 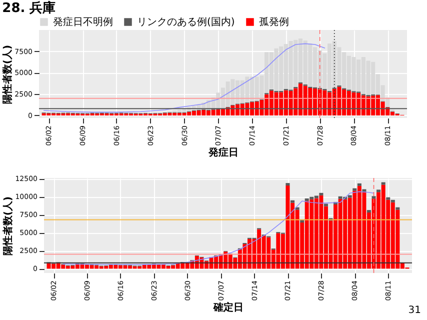 What do you see at coordinates (223, 152) in the screenshot?
I see `x-axis-title: 発症日` at bounding box center [223, 152].